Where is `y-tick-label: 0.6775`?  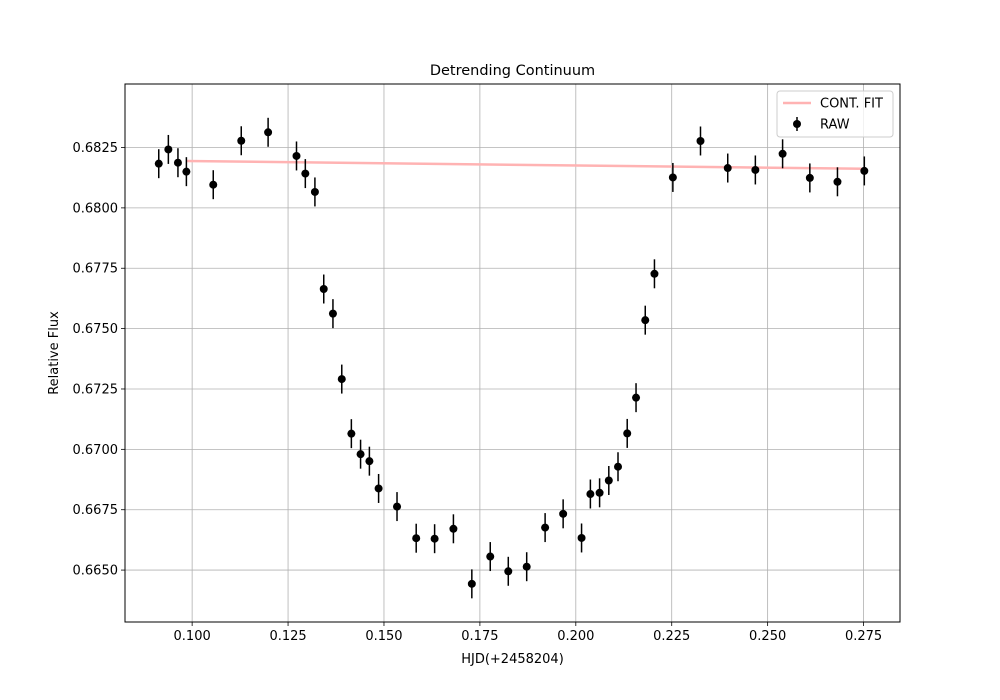 y-tick-label: 0.6775 is located at coordinates (96, 269).